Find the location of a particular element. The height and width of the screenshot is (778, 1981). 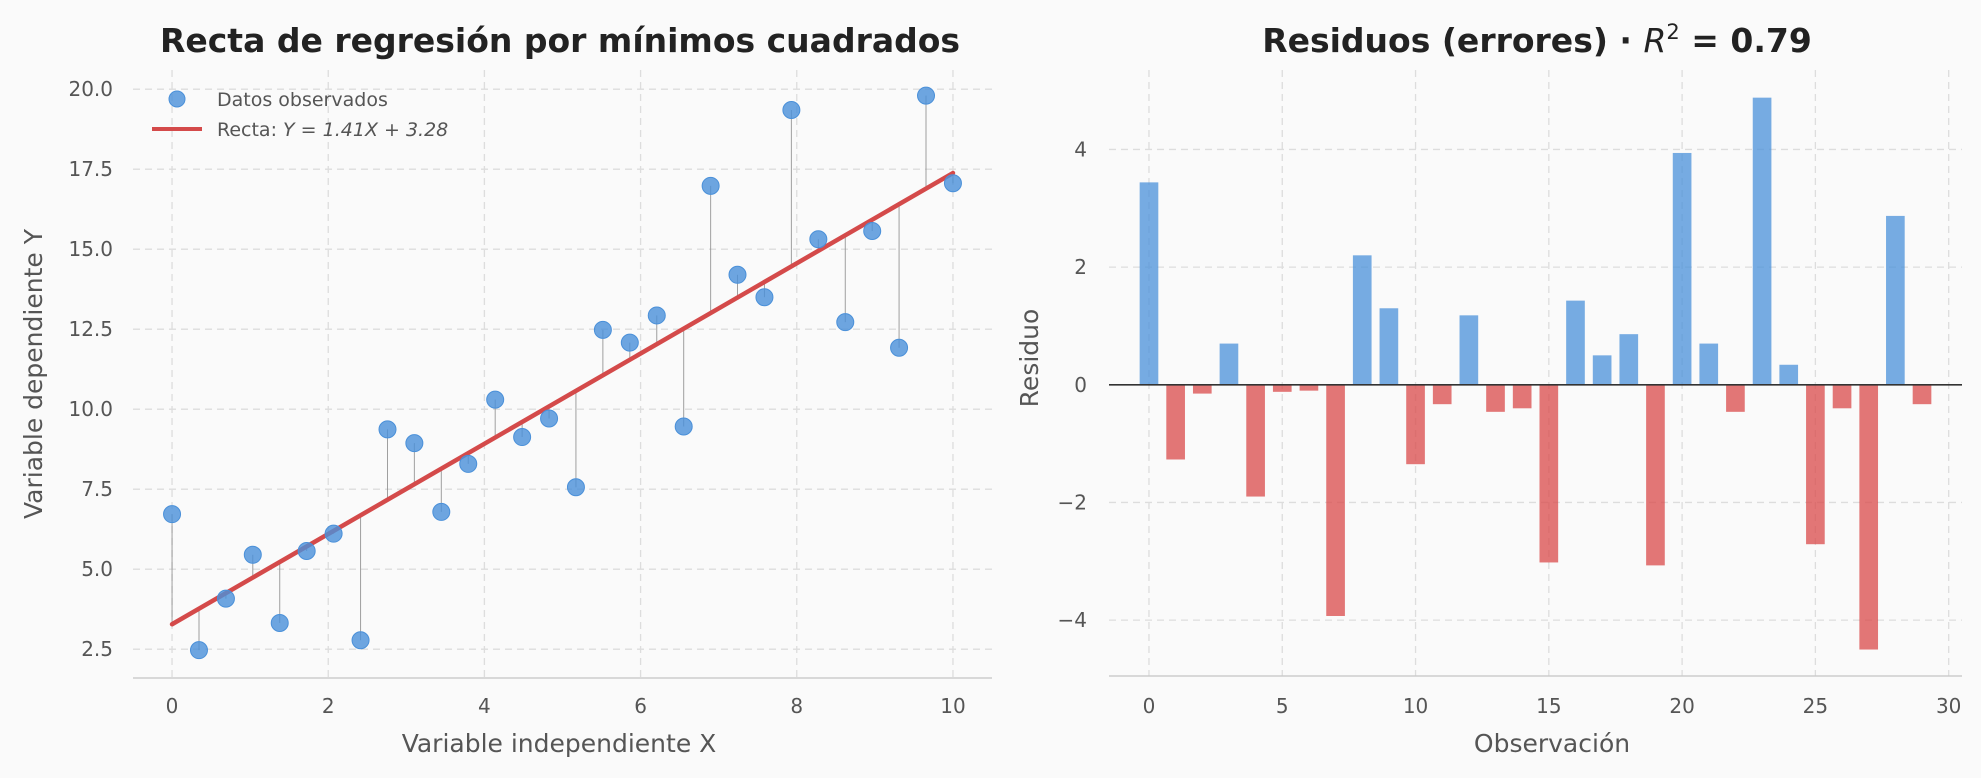

residuals-title-prefix: Residuos (errores) · is located at coordinates (1452, 40).